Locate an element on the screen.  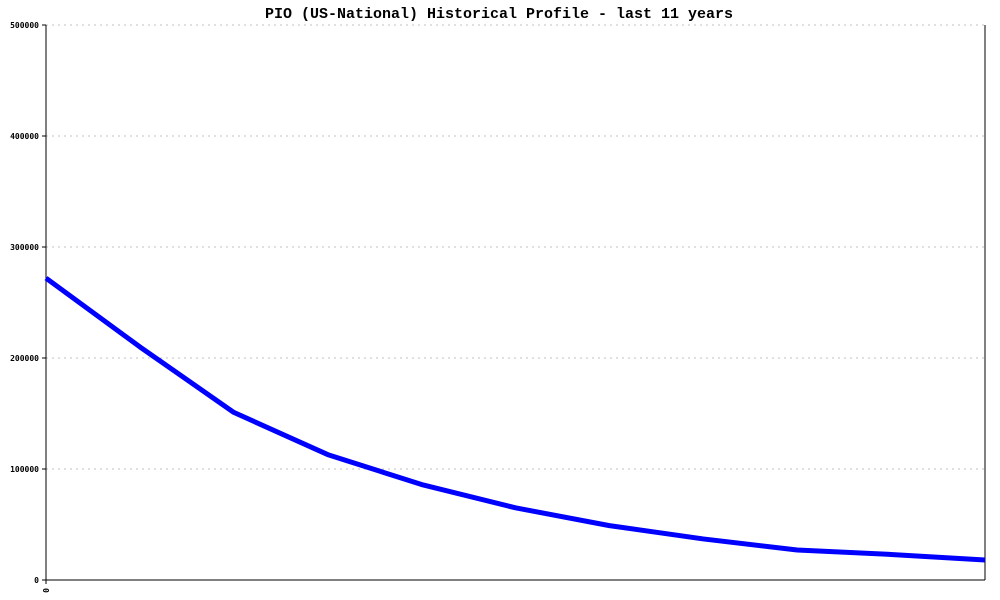
y-tick-label: 200000 is located at coordinates (24, 358).